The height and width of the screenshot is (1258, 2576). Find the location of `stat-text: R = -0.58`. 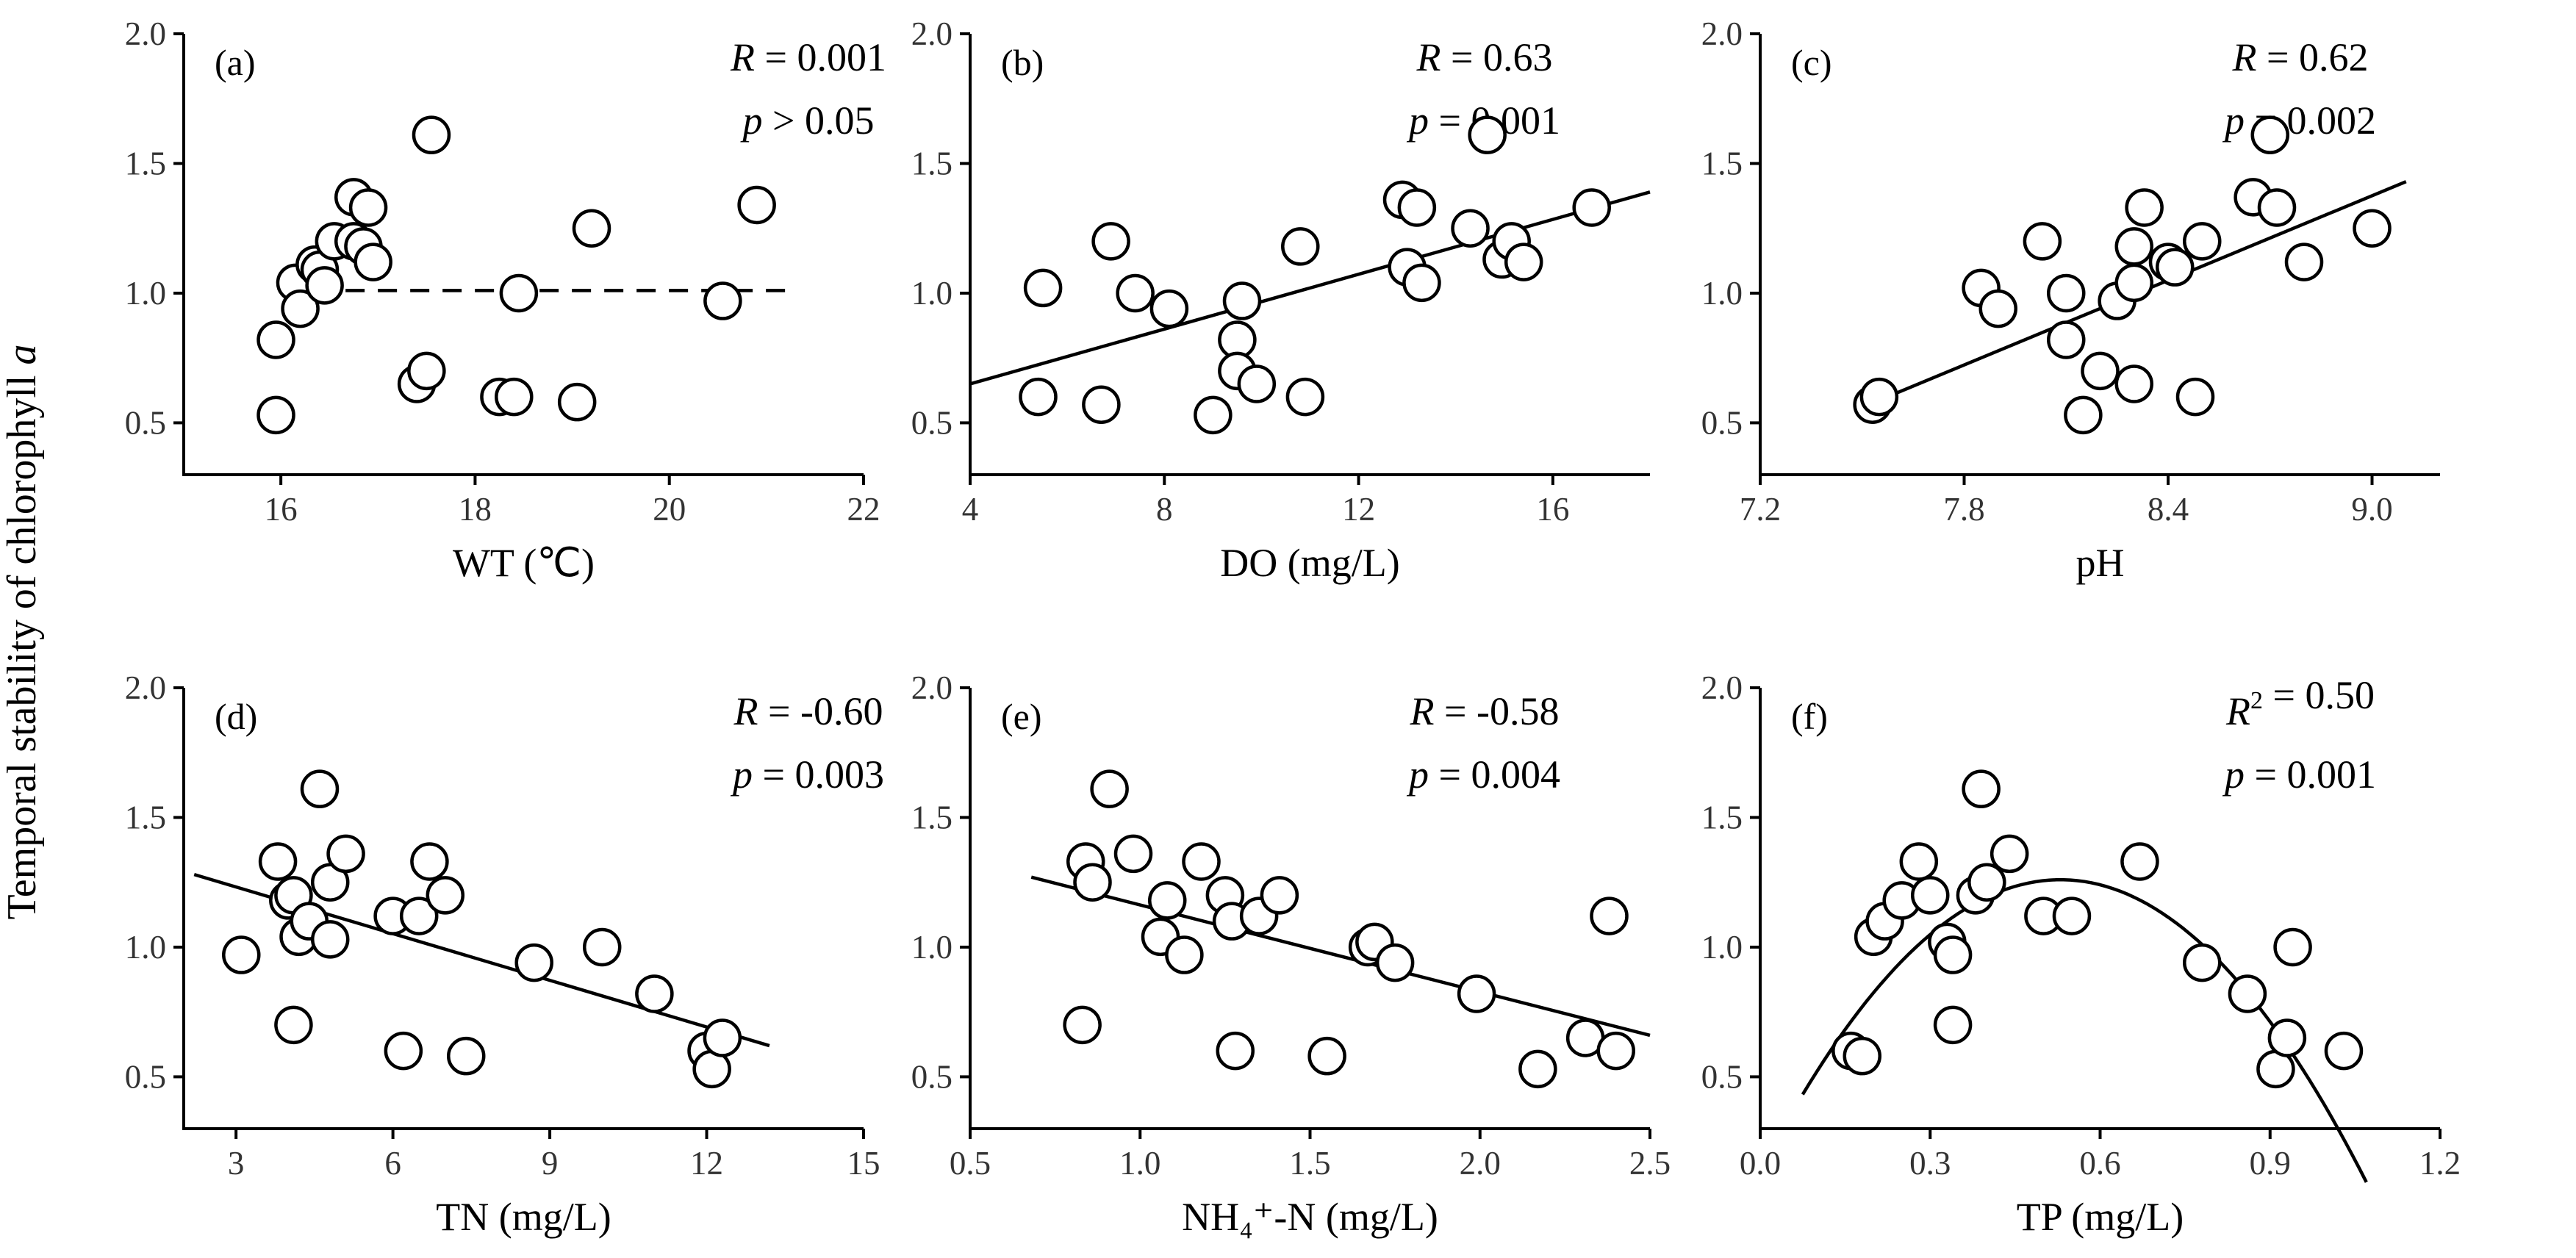

stat-text: R = -0.58 is located at coordinates (1485, 711).